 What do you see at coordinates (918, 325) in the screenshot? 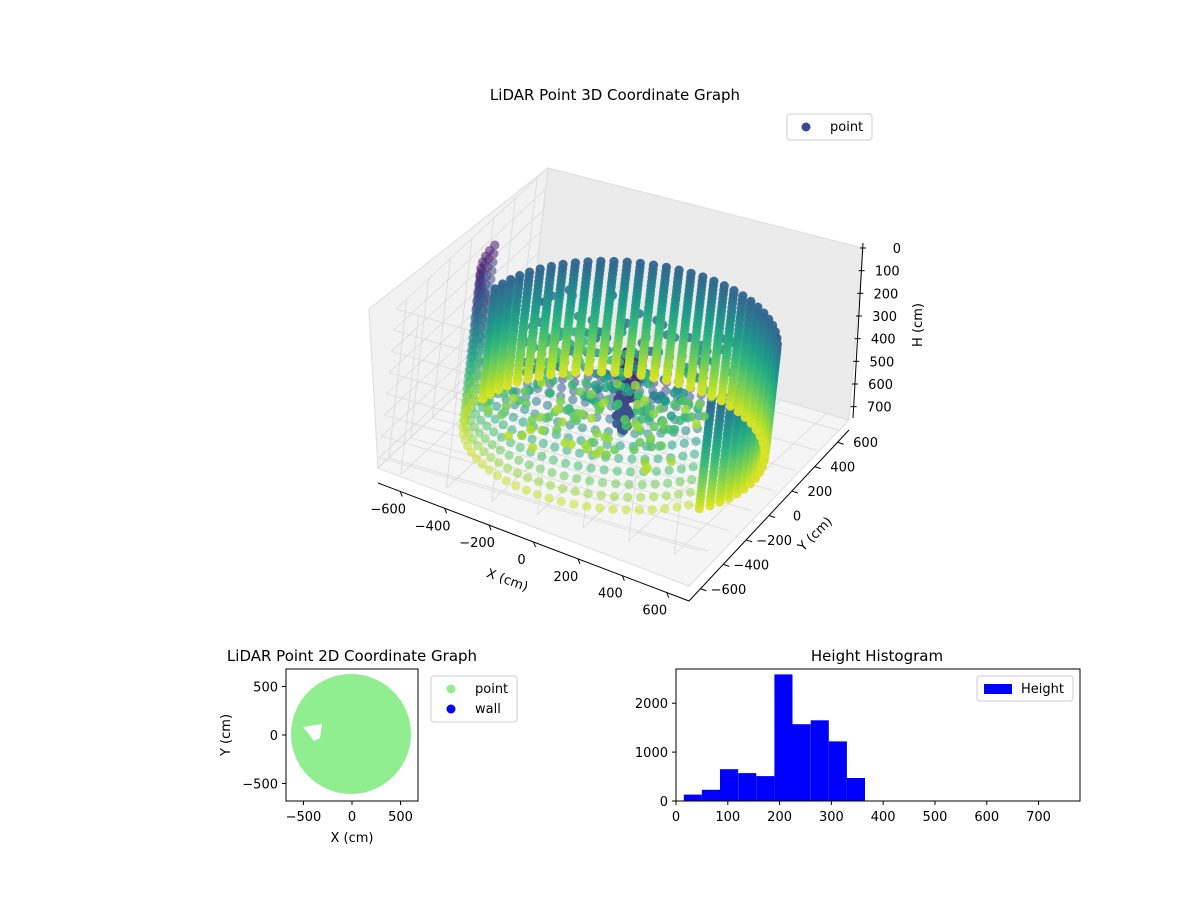
I see `z-axis-label: H (cm)` at bounding box center [918, 325].